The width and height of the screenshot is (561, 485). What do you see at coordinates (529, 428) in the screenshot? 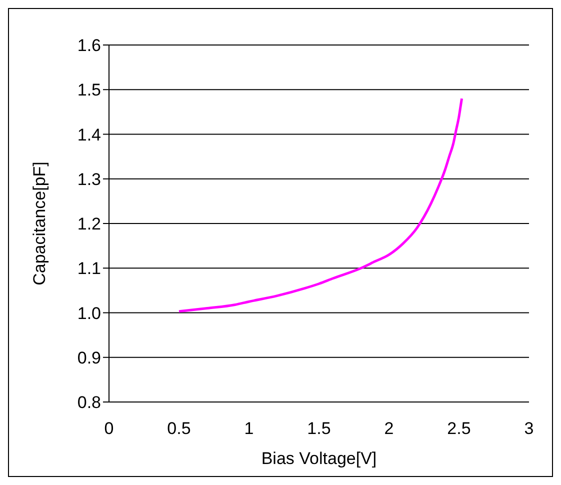
I see `x-tick-label: 3` at bounding box center [529, 428].